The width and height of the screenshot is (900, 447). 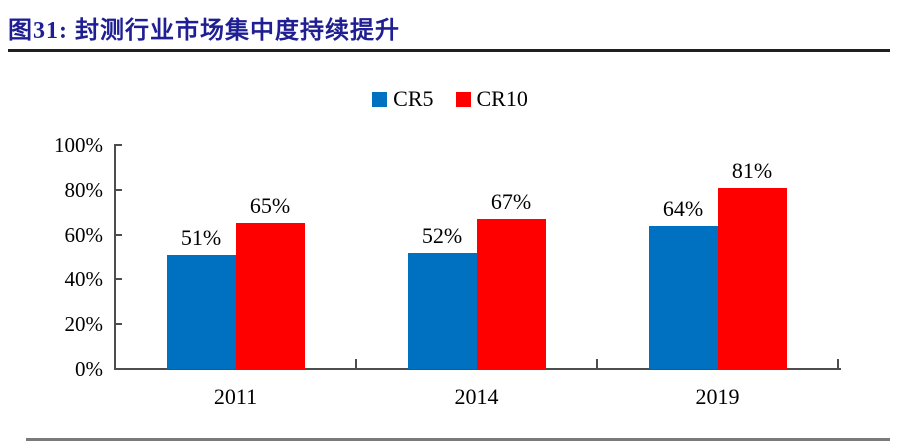 What do you see at coordinates (413, 98) in the screenshot?
I see `legend-label: CR5` at bounding box center [413, 98].